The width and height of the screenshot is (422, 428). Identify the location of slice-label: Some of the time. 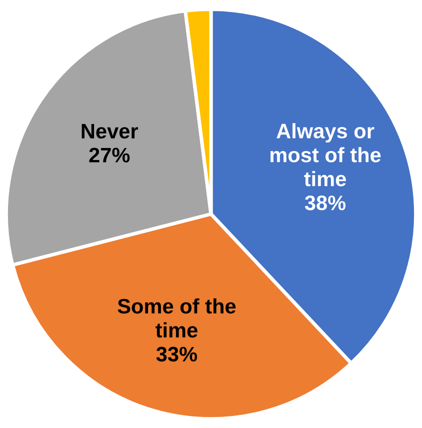
(177, 318).